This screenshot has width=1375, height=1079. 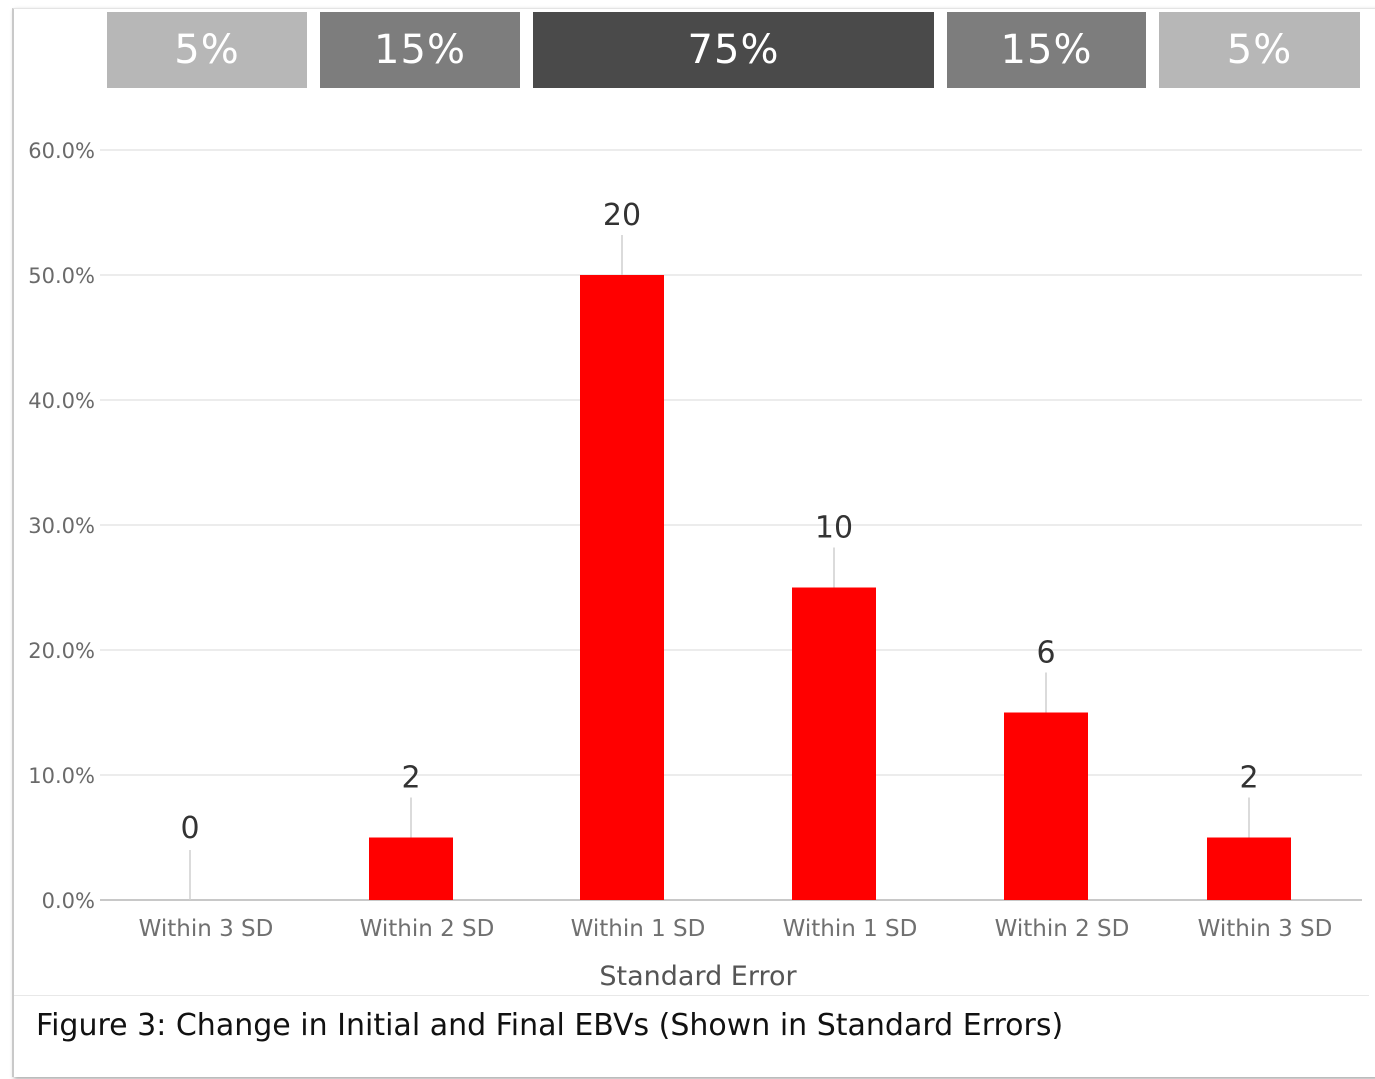 I want to click on band-segment-inner-left: 15%, so click(x=420, y=50).